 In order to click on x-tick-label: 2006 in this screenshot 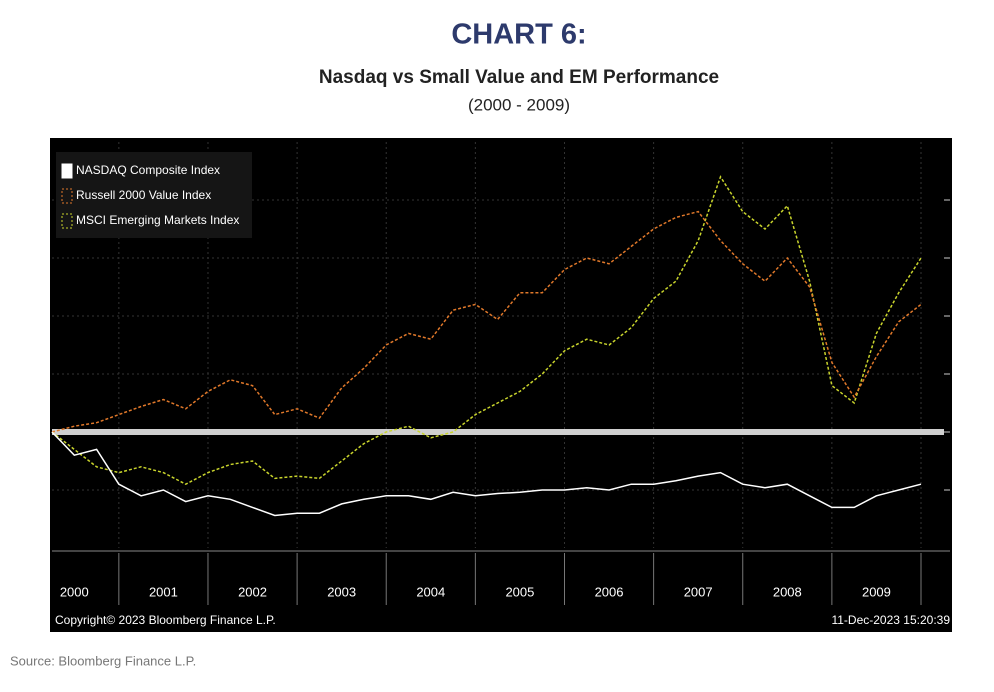, I will do `click(609, 591)`.